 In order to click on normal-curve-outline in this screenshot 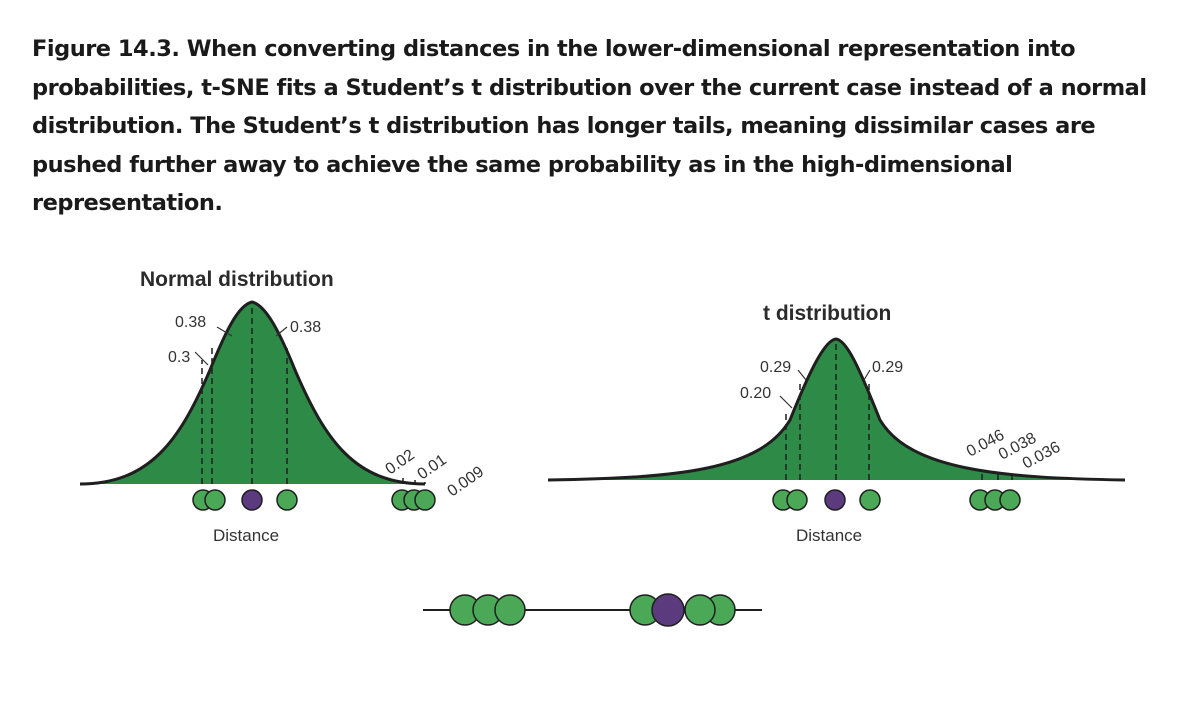, I will do `click(252, 393)`.